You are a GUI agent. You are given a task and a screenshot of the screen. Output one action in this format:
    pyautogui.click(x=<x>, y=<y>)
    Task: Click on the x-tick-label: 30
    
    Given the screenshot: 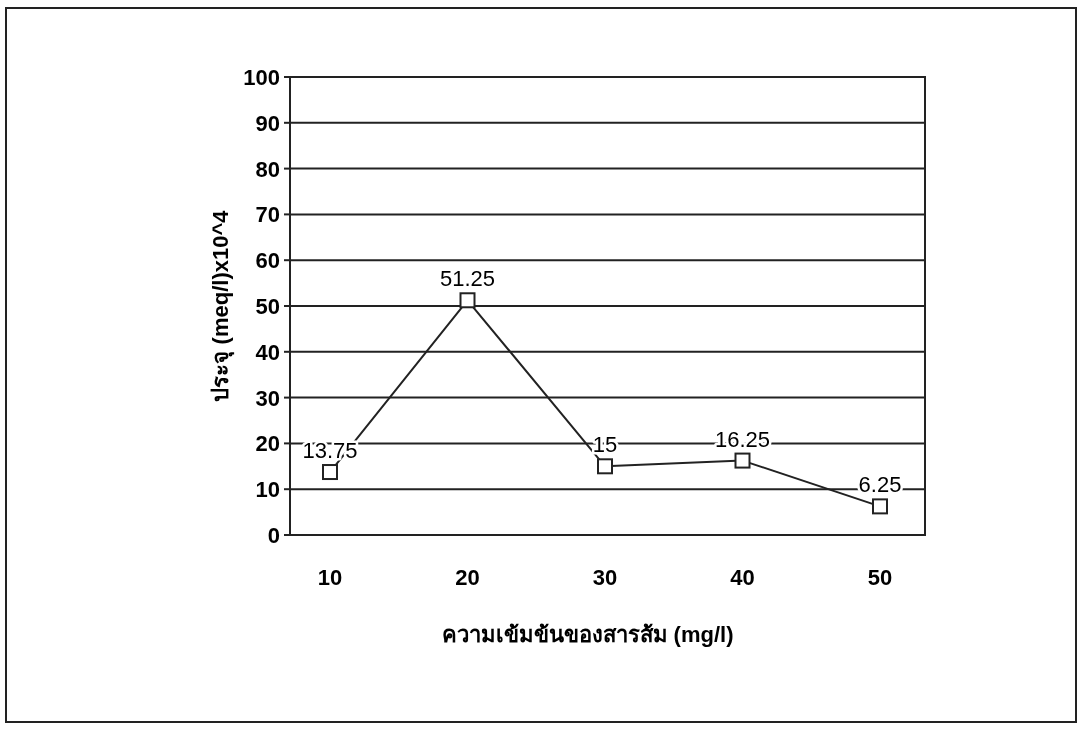 What is the action you would take?
    pyautogui.click(x=605, y=577)
    